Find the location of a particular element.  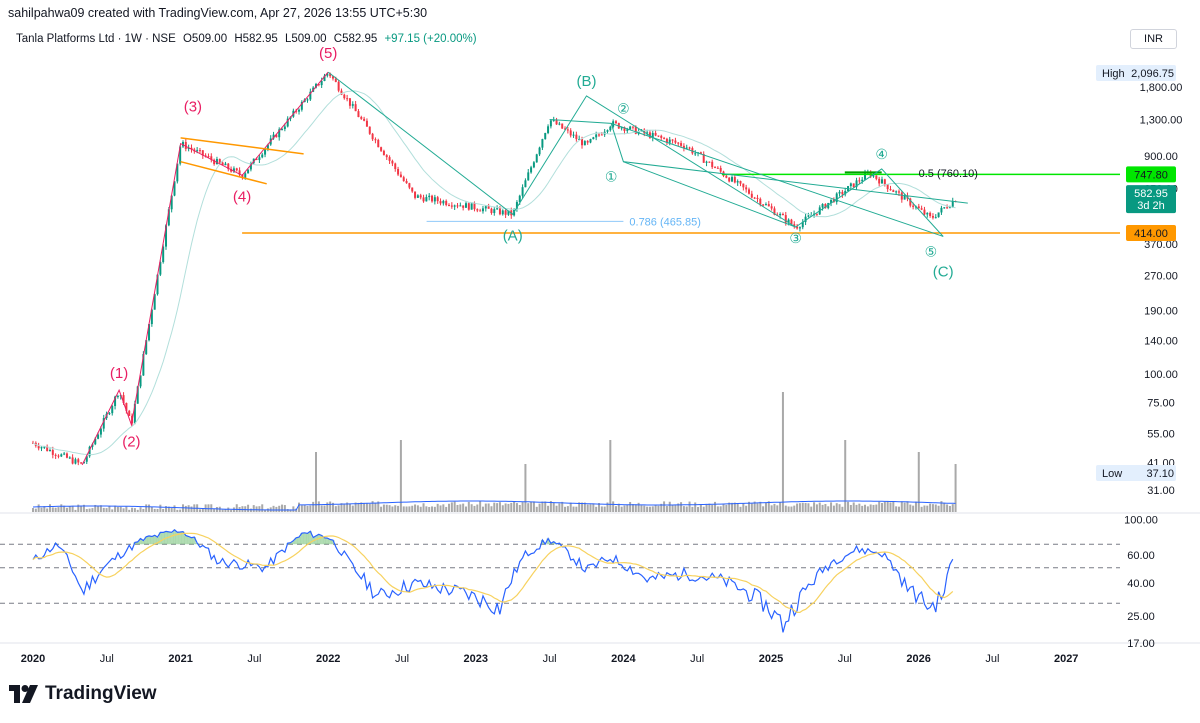

triangle-lower-line is located at coordinates (223, 172).